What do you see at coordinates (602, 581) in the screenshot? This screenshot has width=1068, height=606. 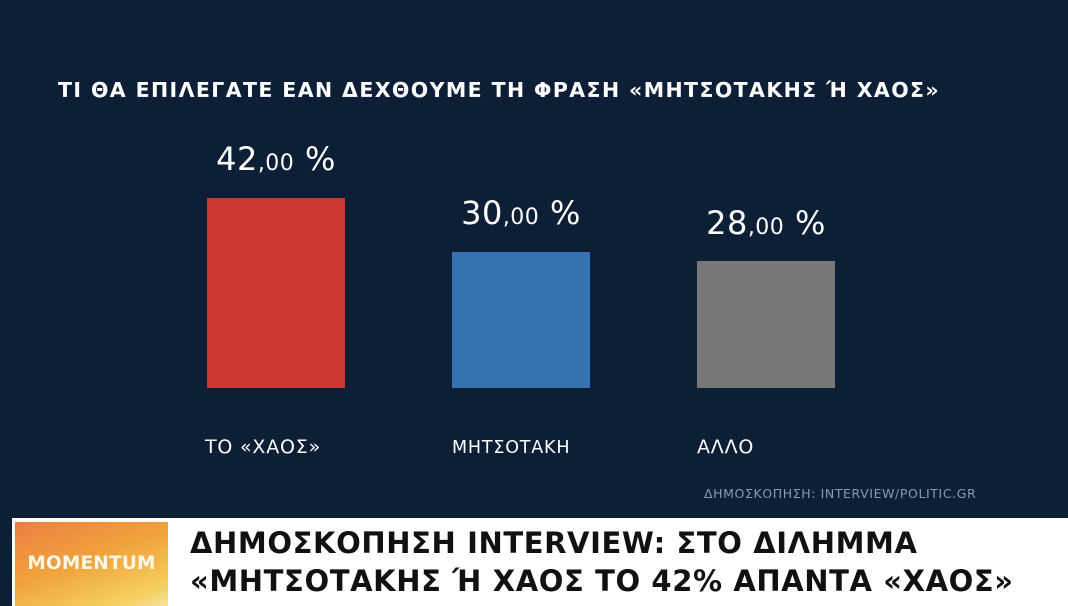 I see `headline-line-2: «ΜΗΤΣΟΤΑΚΗΣ Ή ΧΑΟΣ ΤΟ 42% ΑΠΑΝΤΑ «ΧΑΟΣ»` at bounding box center [602, 581].